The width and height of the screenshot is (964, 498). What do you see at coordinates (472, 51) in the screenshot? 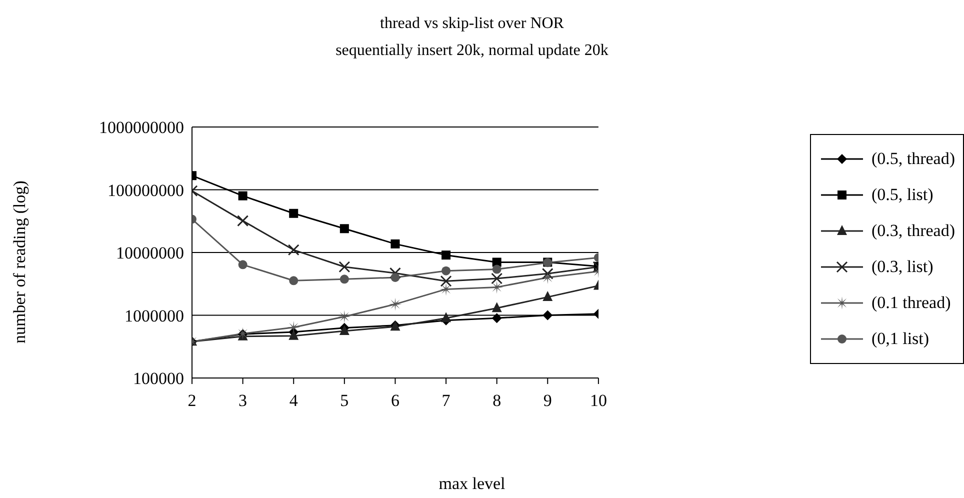
I see `chart-subtitle: sequentially insert 20k, normal update 20k` at bounding box center [472, 51].